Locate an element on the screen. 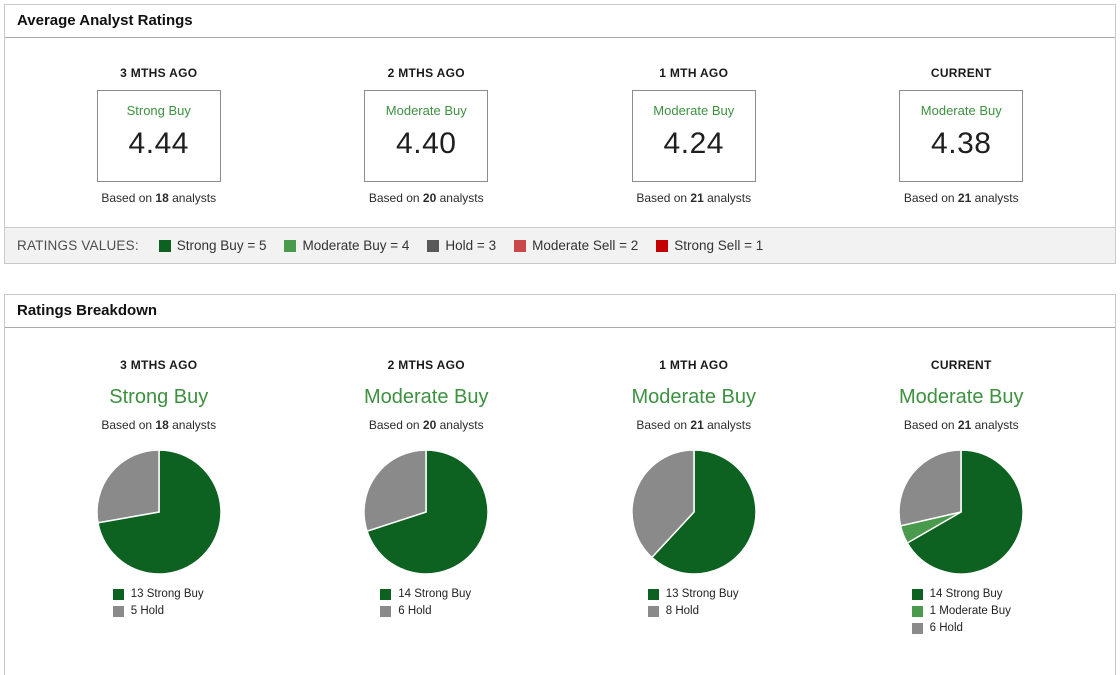 This screenshot has width=1120, height=675. pie-legend-row-hold: 8 Hold is located at coordinates (693, 611).